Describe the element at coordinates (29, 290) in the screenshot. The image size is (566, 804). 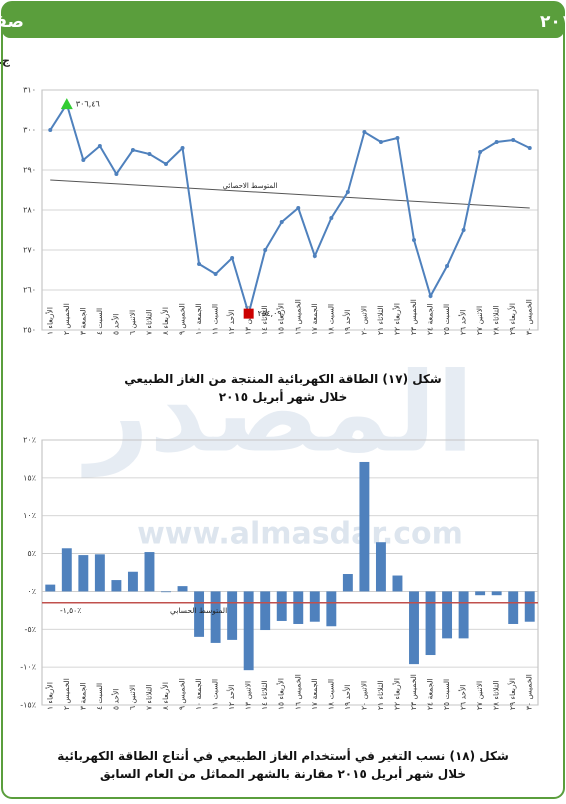
I see `y-tick-label: ٢٦٠` at that location.